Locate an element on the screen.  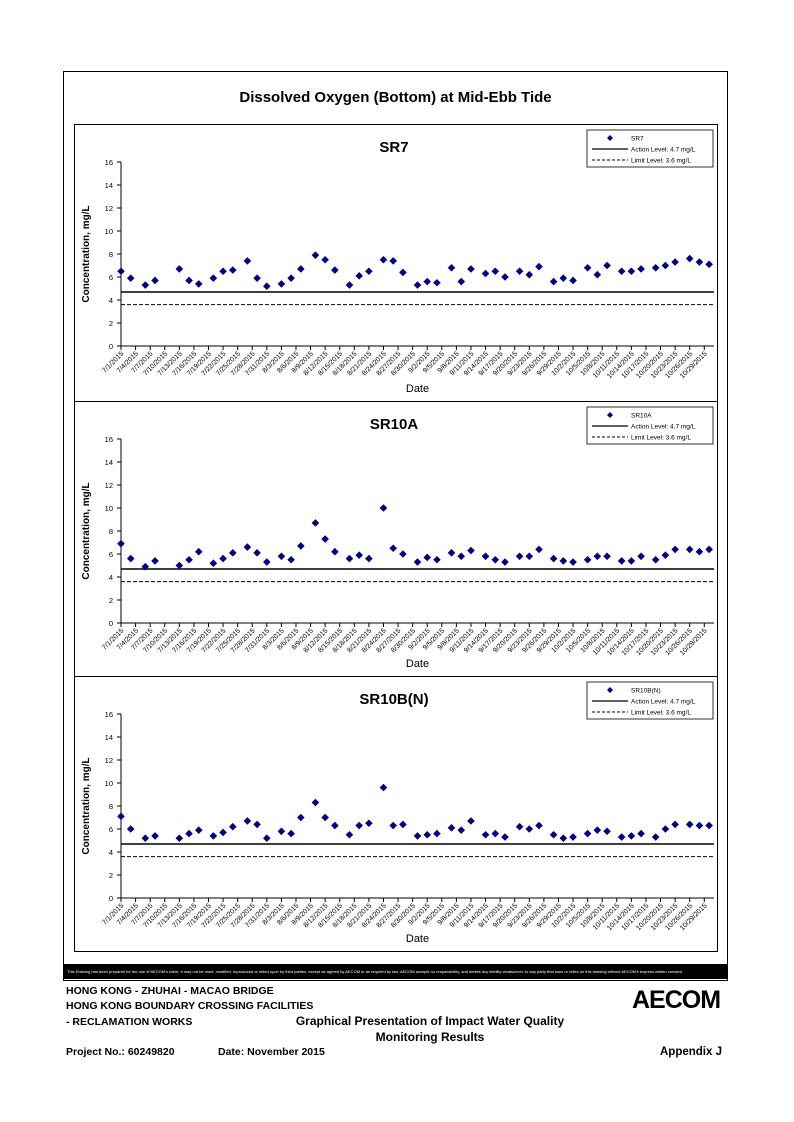
legend-label: Action Level: 4.7 mg/L is located at coordinates (663, 702).